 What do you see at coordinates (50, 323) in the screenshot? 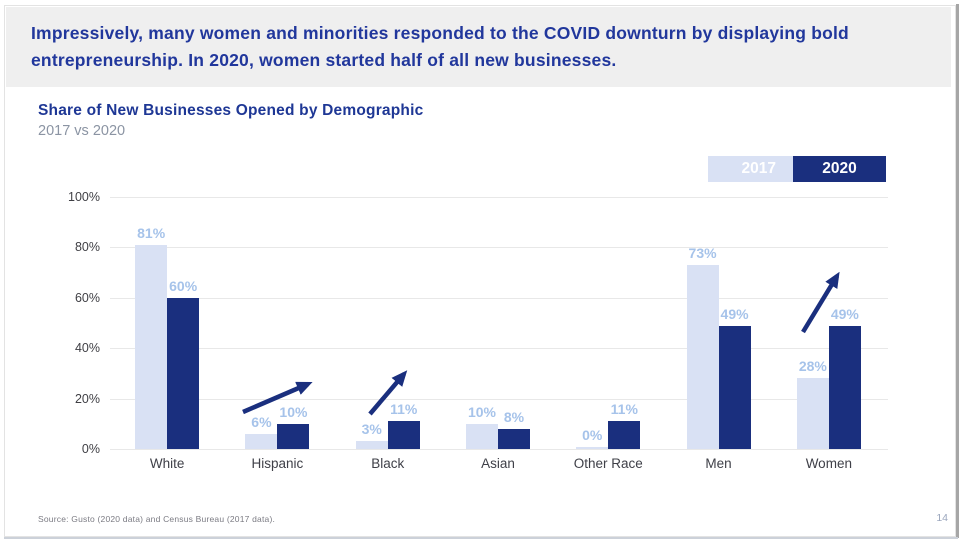
I see `y-axis: 100% 80% 60% 40% 20% 0%` at bounding box center [50, 323].